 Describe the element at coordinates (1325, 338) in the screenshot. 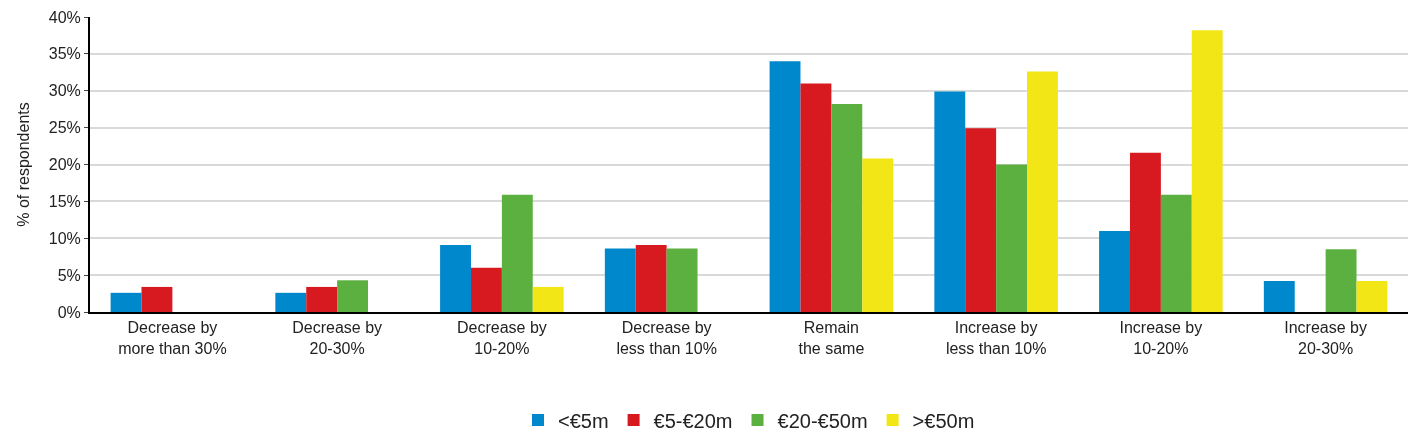

I see `x-tick-label: Increase by 20-30%` at that location.